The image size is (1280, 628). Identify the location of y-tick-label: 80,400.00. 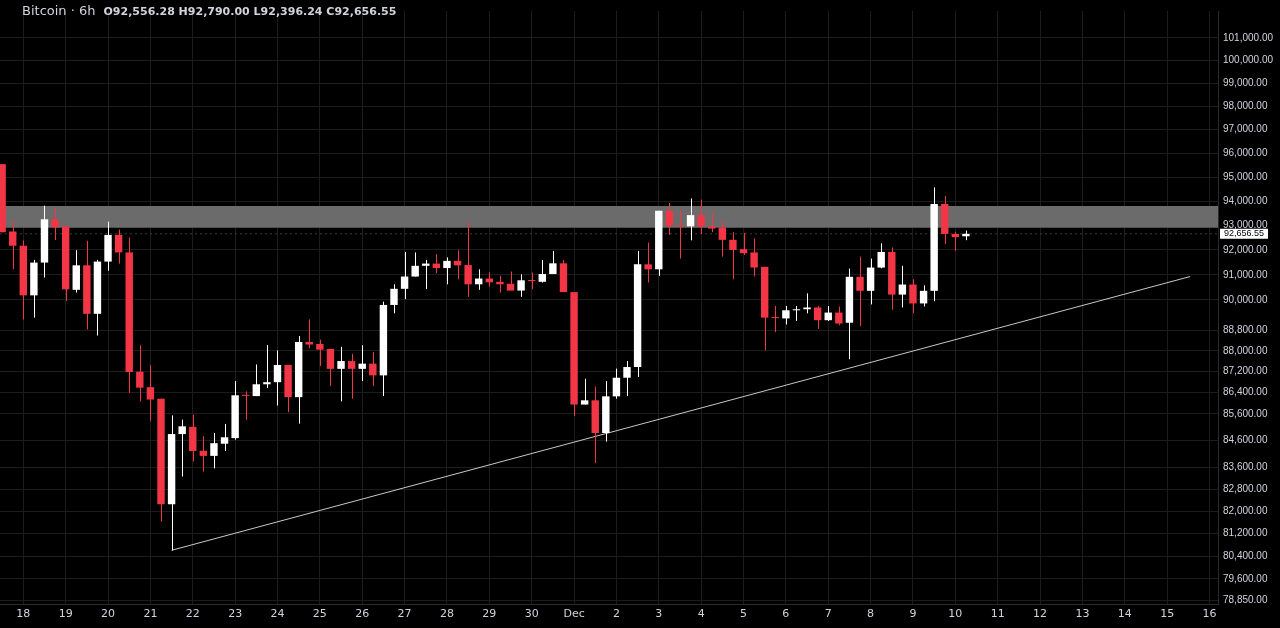
(1245, 555).